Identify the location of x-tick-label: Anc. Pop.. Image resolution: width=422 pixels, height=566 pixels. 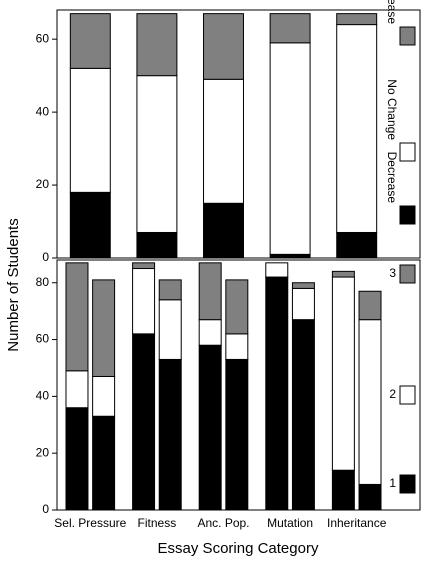
(223, 523).